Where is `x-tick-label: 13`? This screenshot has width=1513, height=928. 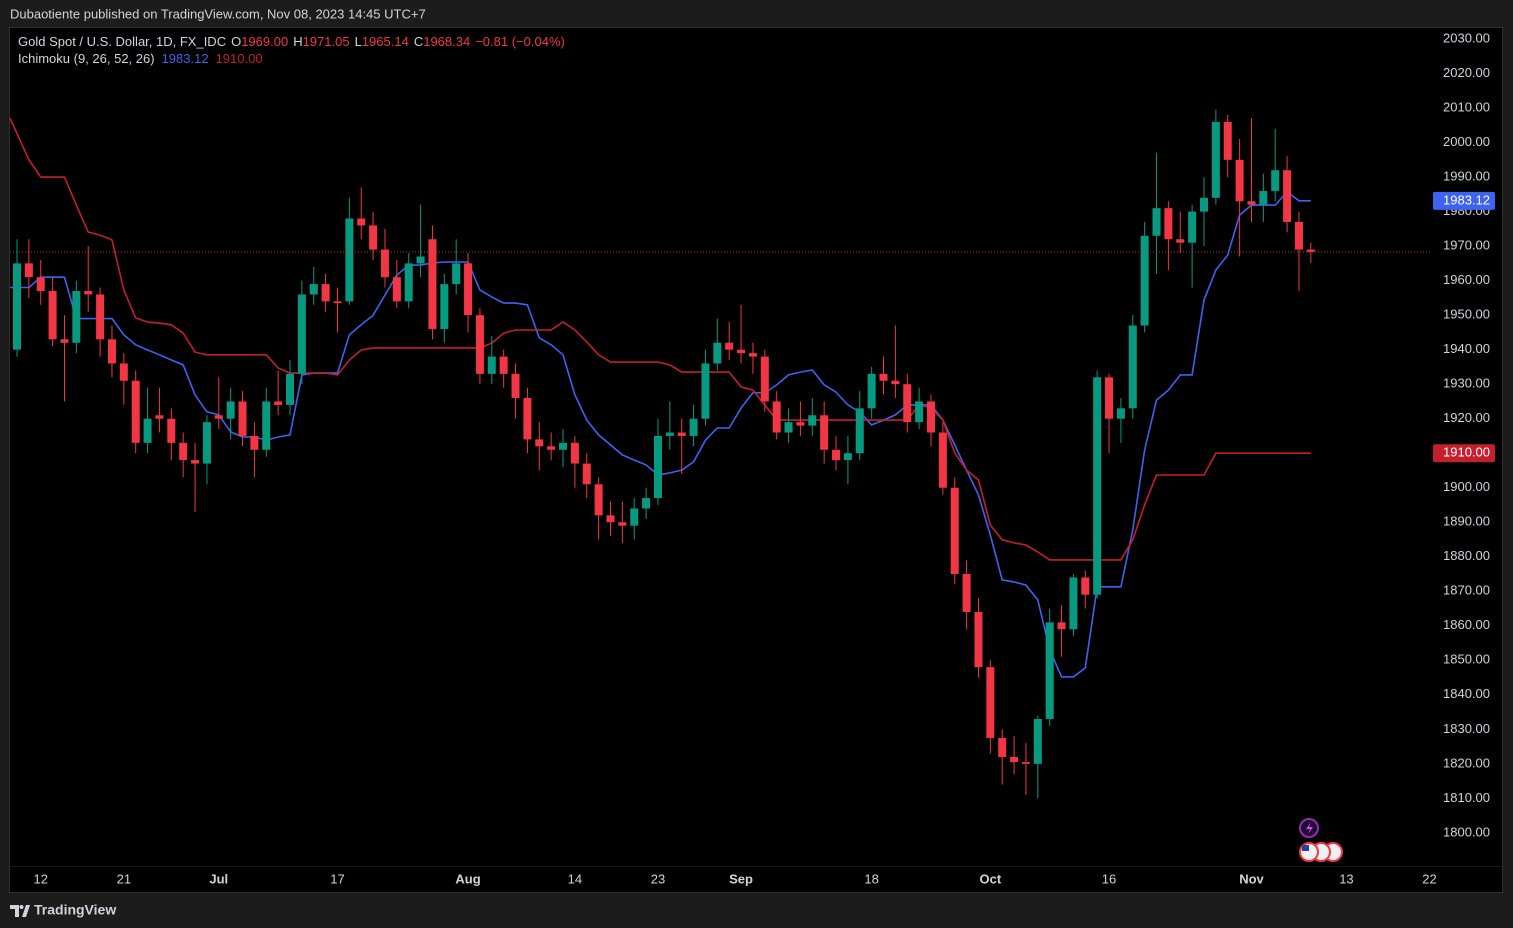 x-tick-label: 13 is located at coordinates (1346, 878).